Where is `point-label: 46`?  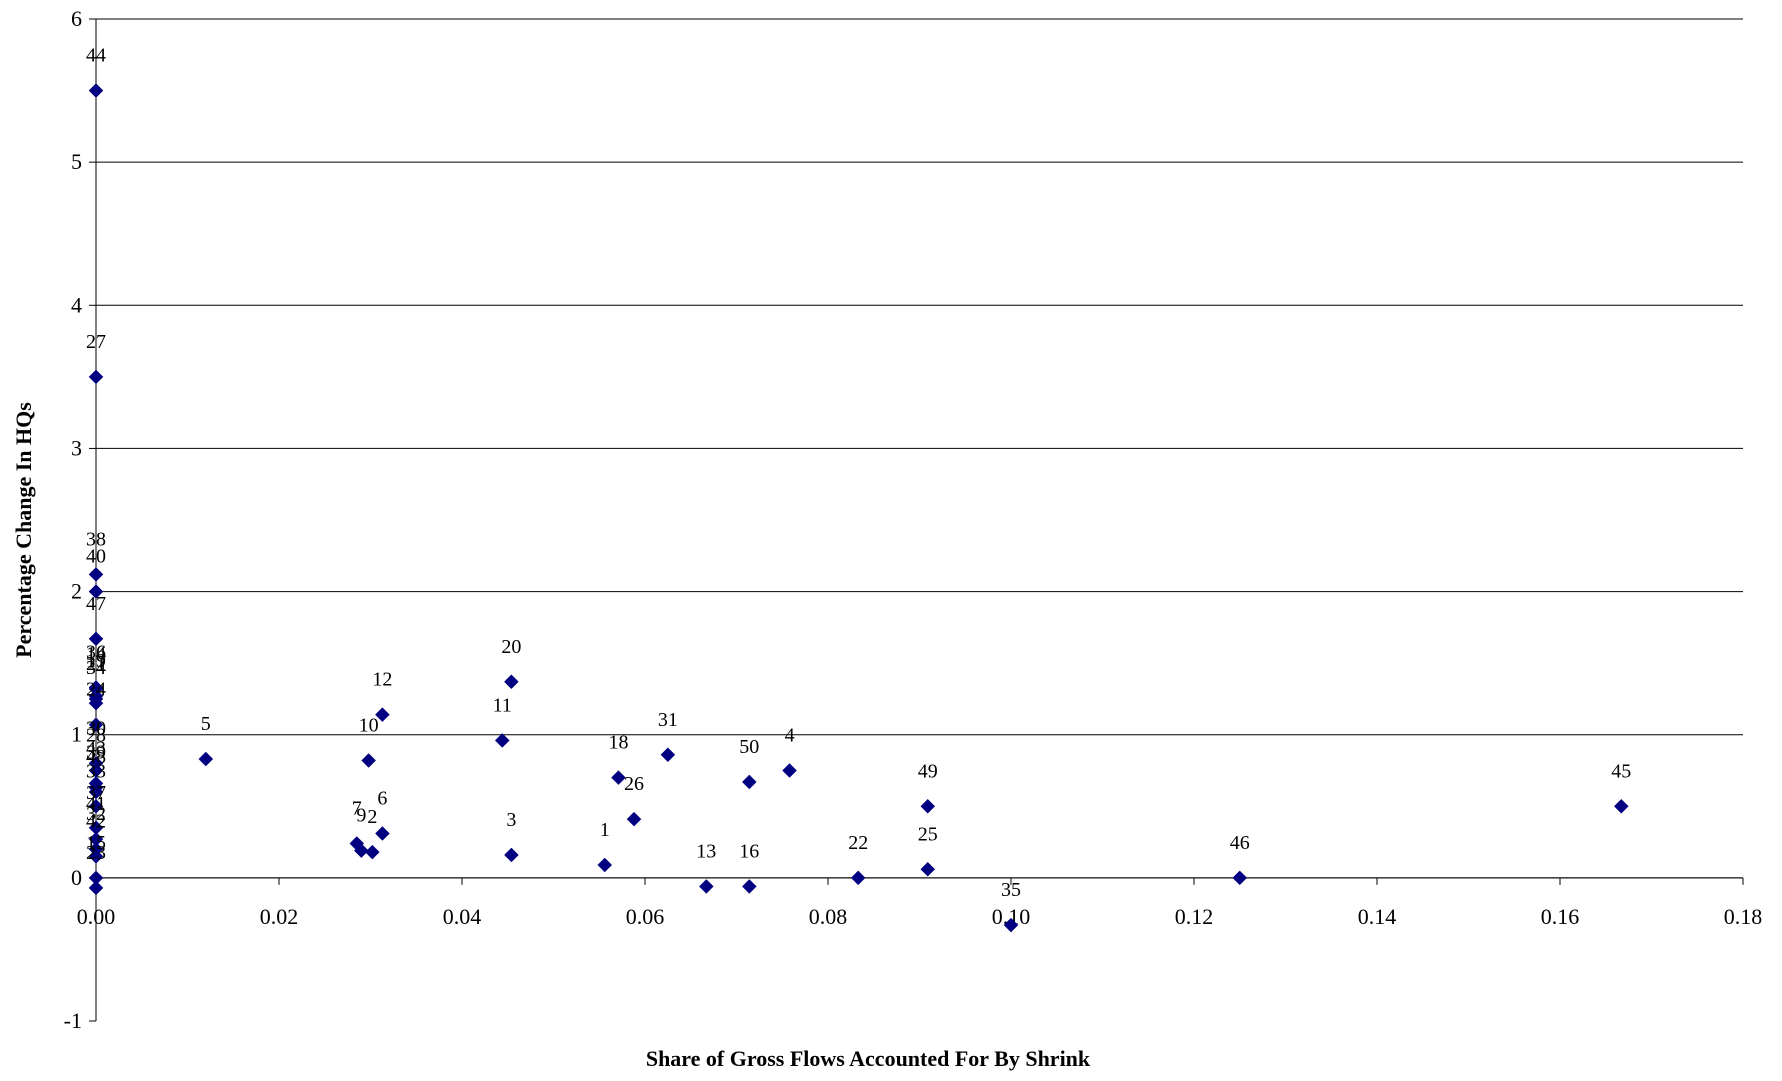
point-label: 46 is located at coordinates (1240, 843).